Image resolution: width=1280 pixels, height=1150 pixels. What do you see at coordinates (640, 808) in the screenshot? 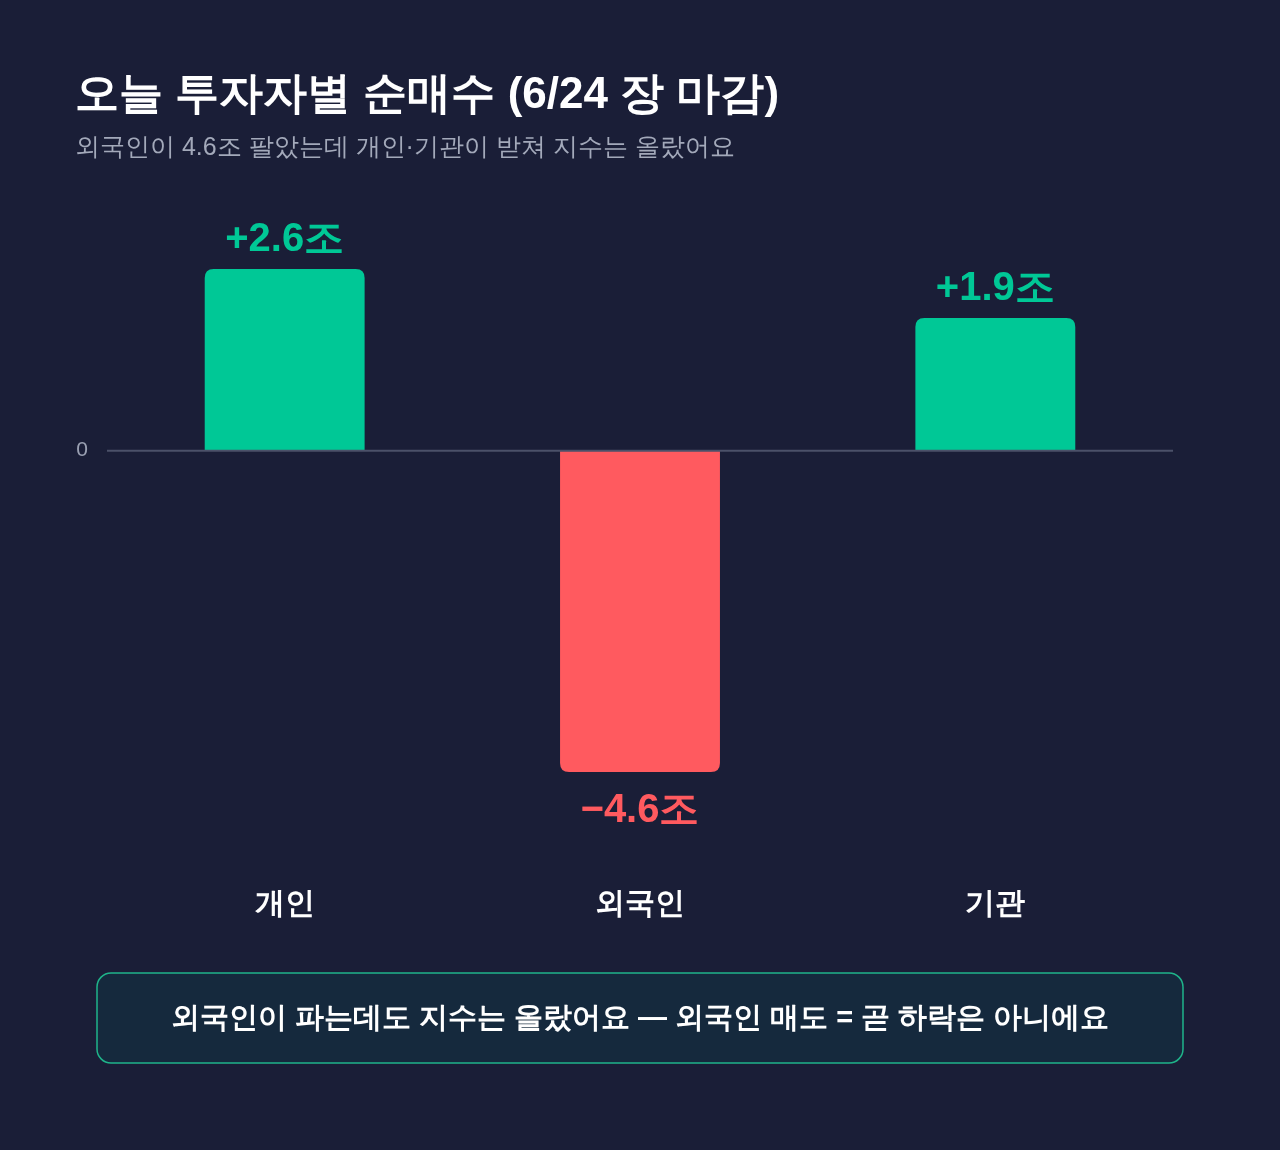
I see `data-label: −4.6조` at bounding box center [640, 808].